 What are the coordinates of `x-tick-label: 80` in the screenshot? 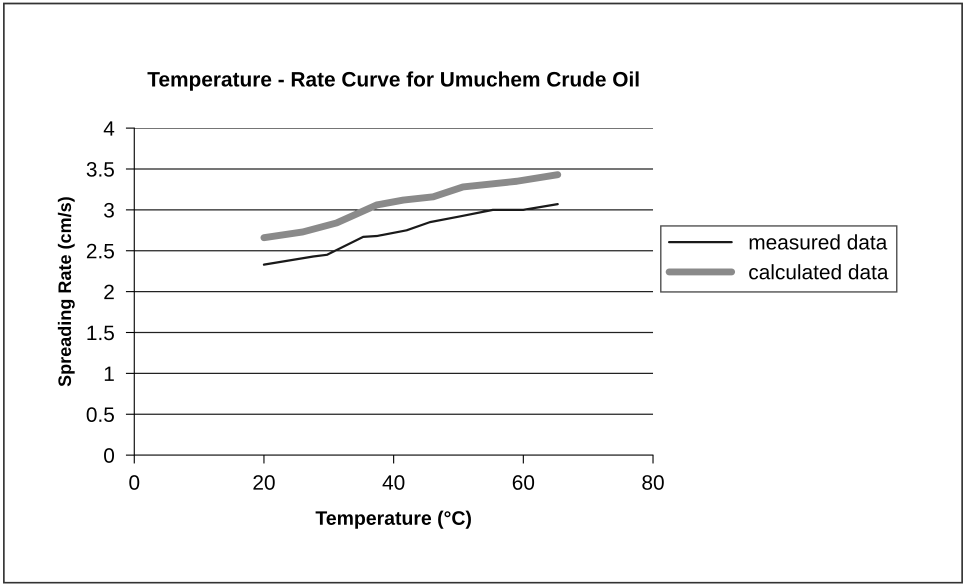 It's located at (653, 482).